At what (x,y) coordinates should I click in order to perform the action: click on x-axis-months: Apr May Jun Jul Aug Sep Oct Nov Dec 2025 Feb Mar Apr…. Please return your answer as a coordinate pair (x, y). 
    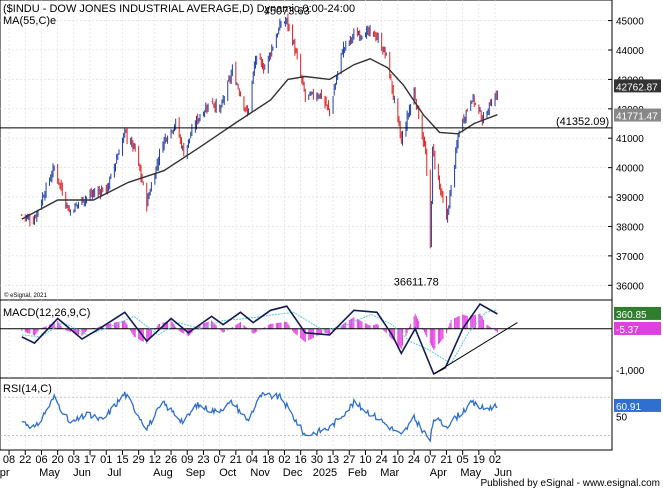
    Looking at the image, I should click on (256, 473).